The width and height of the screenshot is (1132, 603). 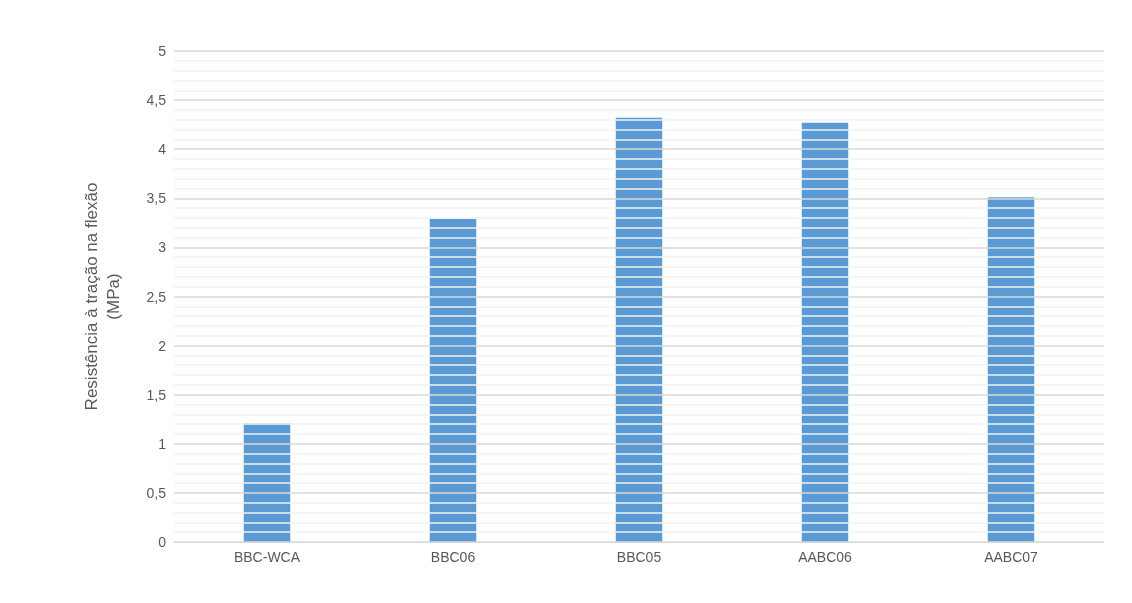 What do you see at coordinates (102, 296) in the screenshot?
I see `y-axis-title: Resistência à tração na flexão (MPa)` at bounding box center [102, 296].